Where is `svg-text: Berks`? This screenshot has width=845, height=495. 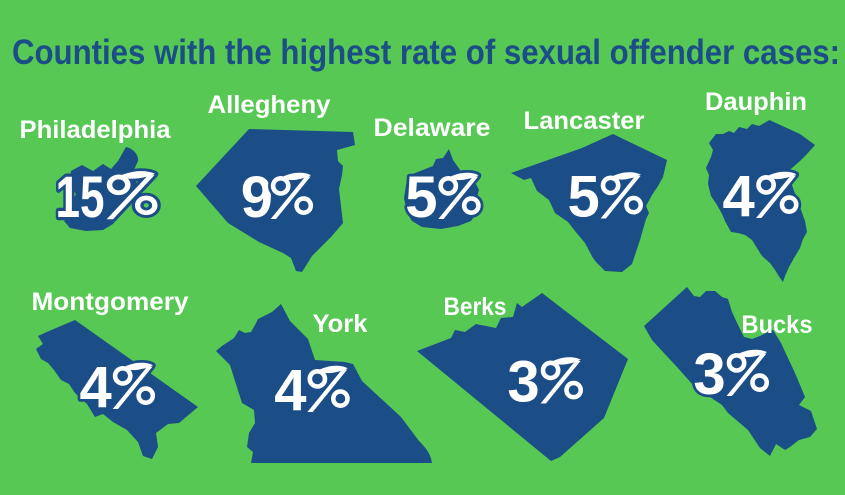
svg-text: Berks is located at coordinates (475, 307).